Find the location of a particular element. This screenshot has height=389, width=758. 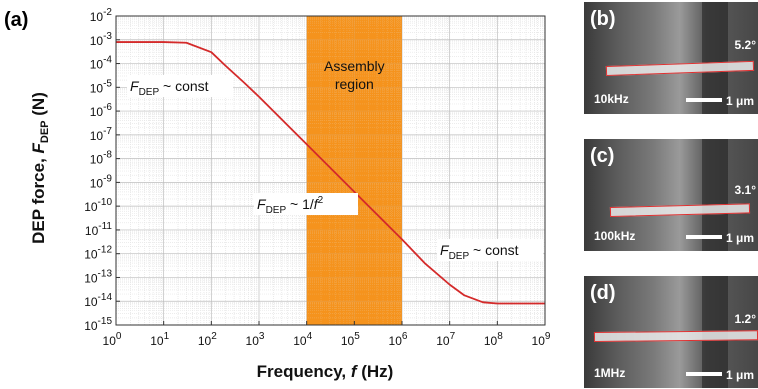

tick-exponent: 1 is located at coordinates (167, 336).